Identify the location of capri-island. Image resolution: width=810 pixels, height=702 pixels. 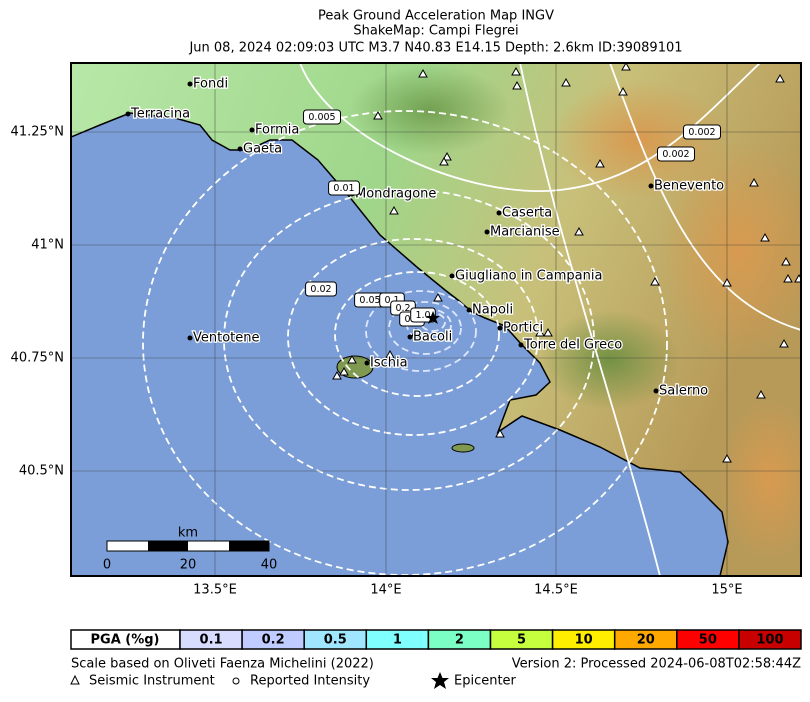
(463, 448).